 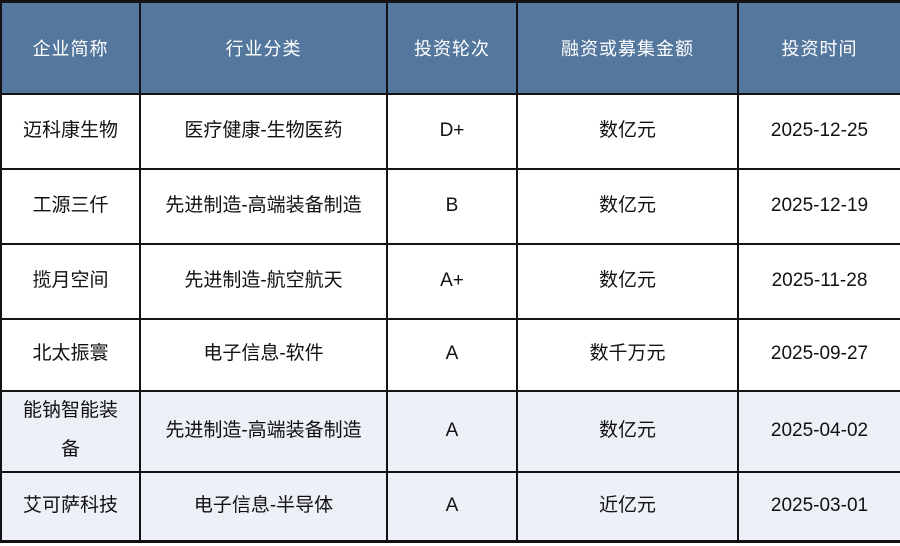 I want to click on table-row: 艾可萨科技 电子信息-半导体 A 近亿元 2025-03-01, so click(x=450, y=506).